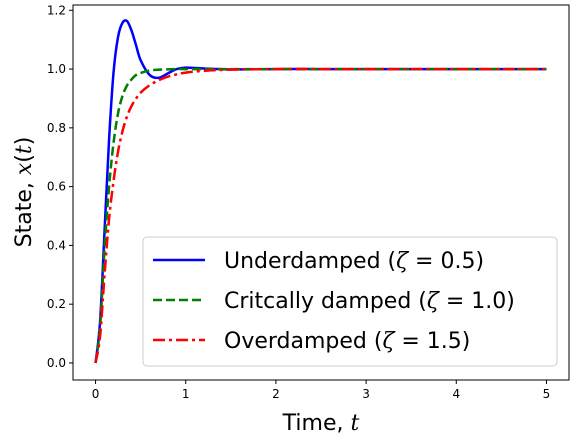  Describe the element at coordinates (456, 394) in the screenshot. I see `x-tick-label: 4` at that location.